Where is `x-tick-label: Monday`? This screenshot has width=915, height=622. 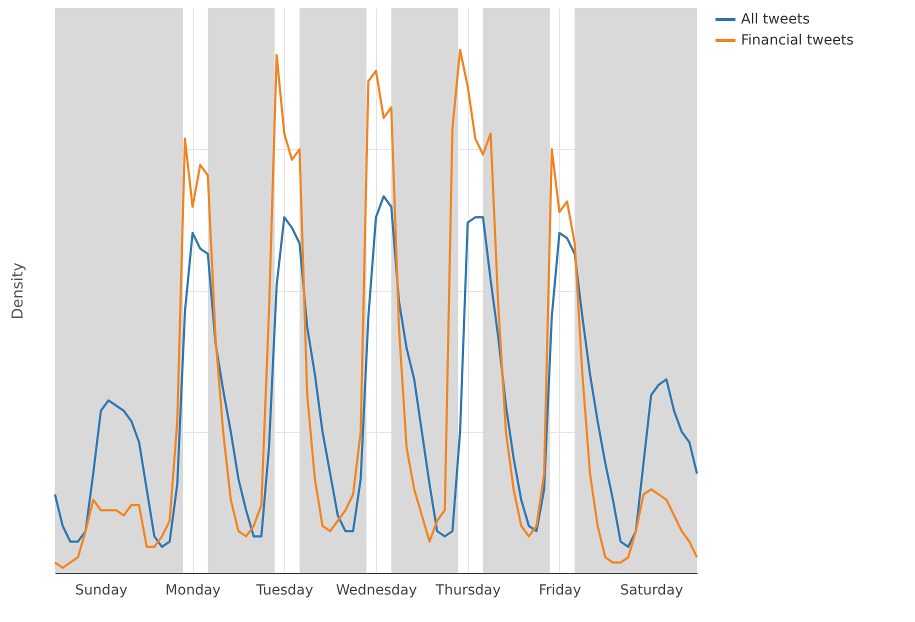 x-tick-label: Monday is located at coordinates (193, 590).